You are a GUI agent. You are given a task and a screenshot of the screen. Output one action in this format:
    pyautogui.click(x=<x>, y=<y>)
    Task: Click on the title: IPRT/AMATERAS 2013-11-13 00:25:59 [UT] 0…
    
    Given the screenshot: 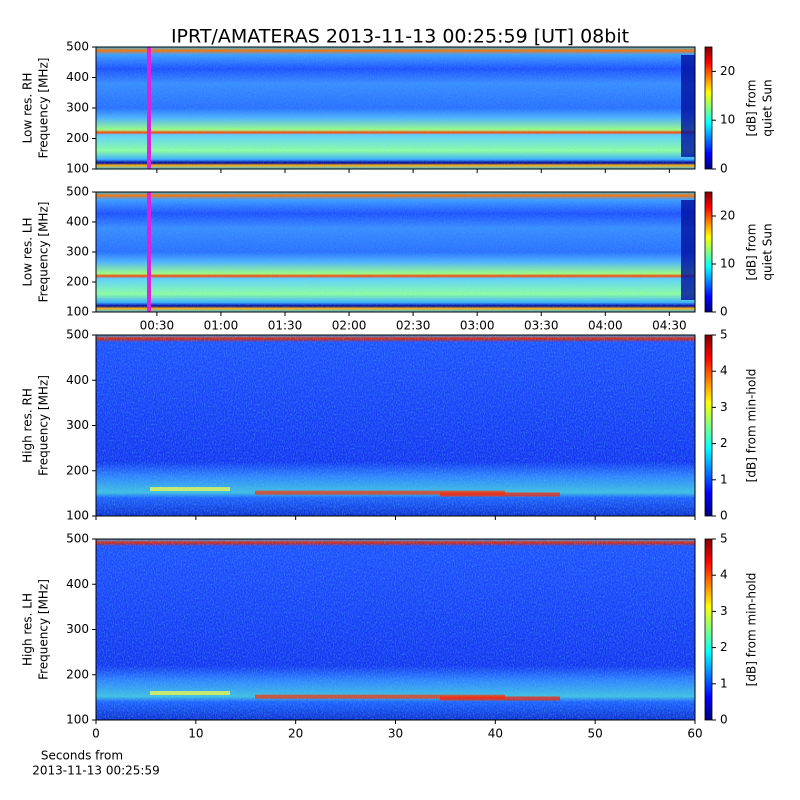 What is the action you would take?
    pyautogui.click(x=400, y=37)
    